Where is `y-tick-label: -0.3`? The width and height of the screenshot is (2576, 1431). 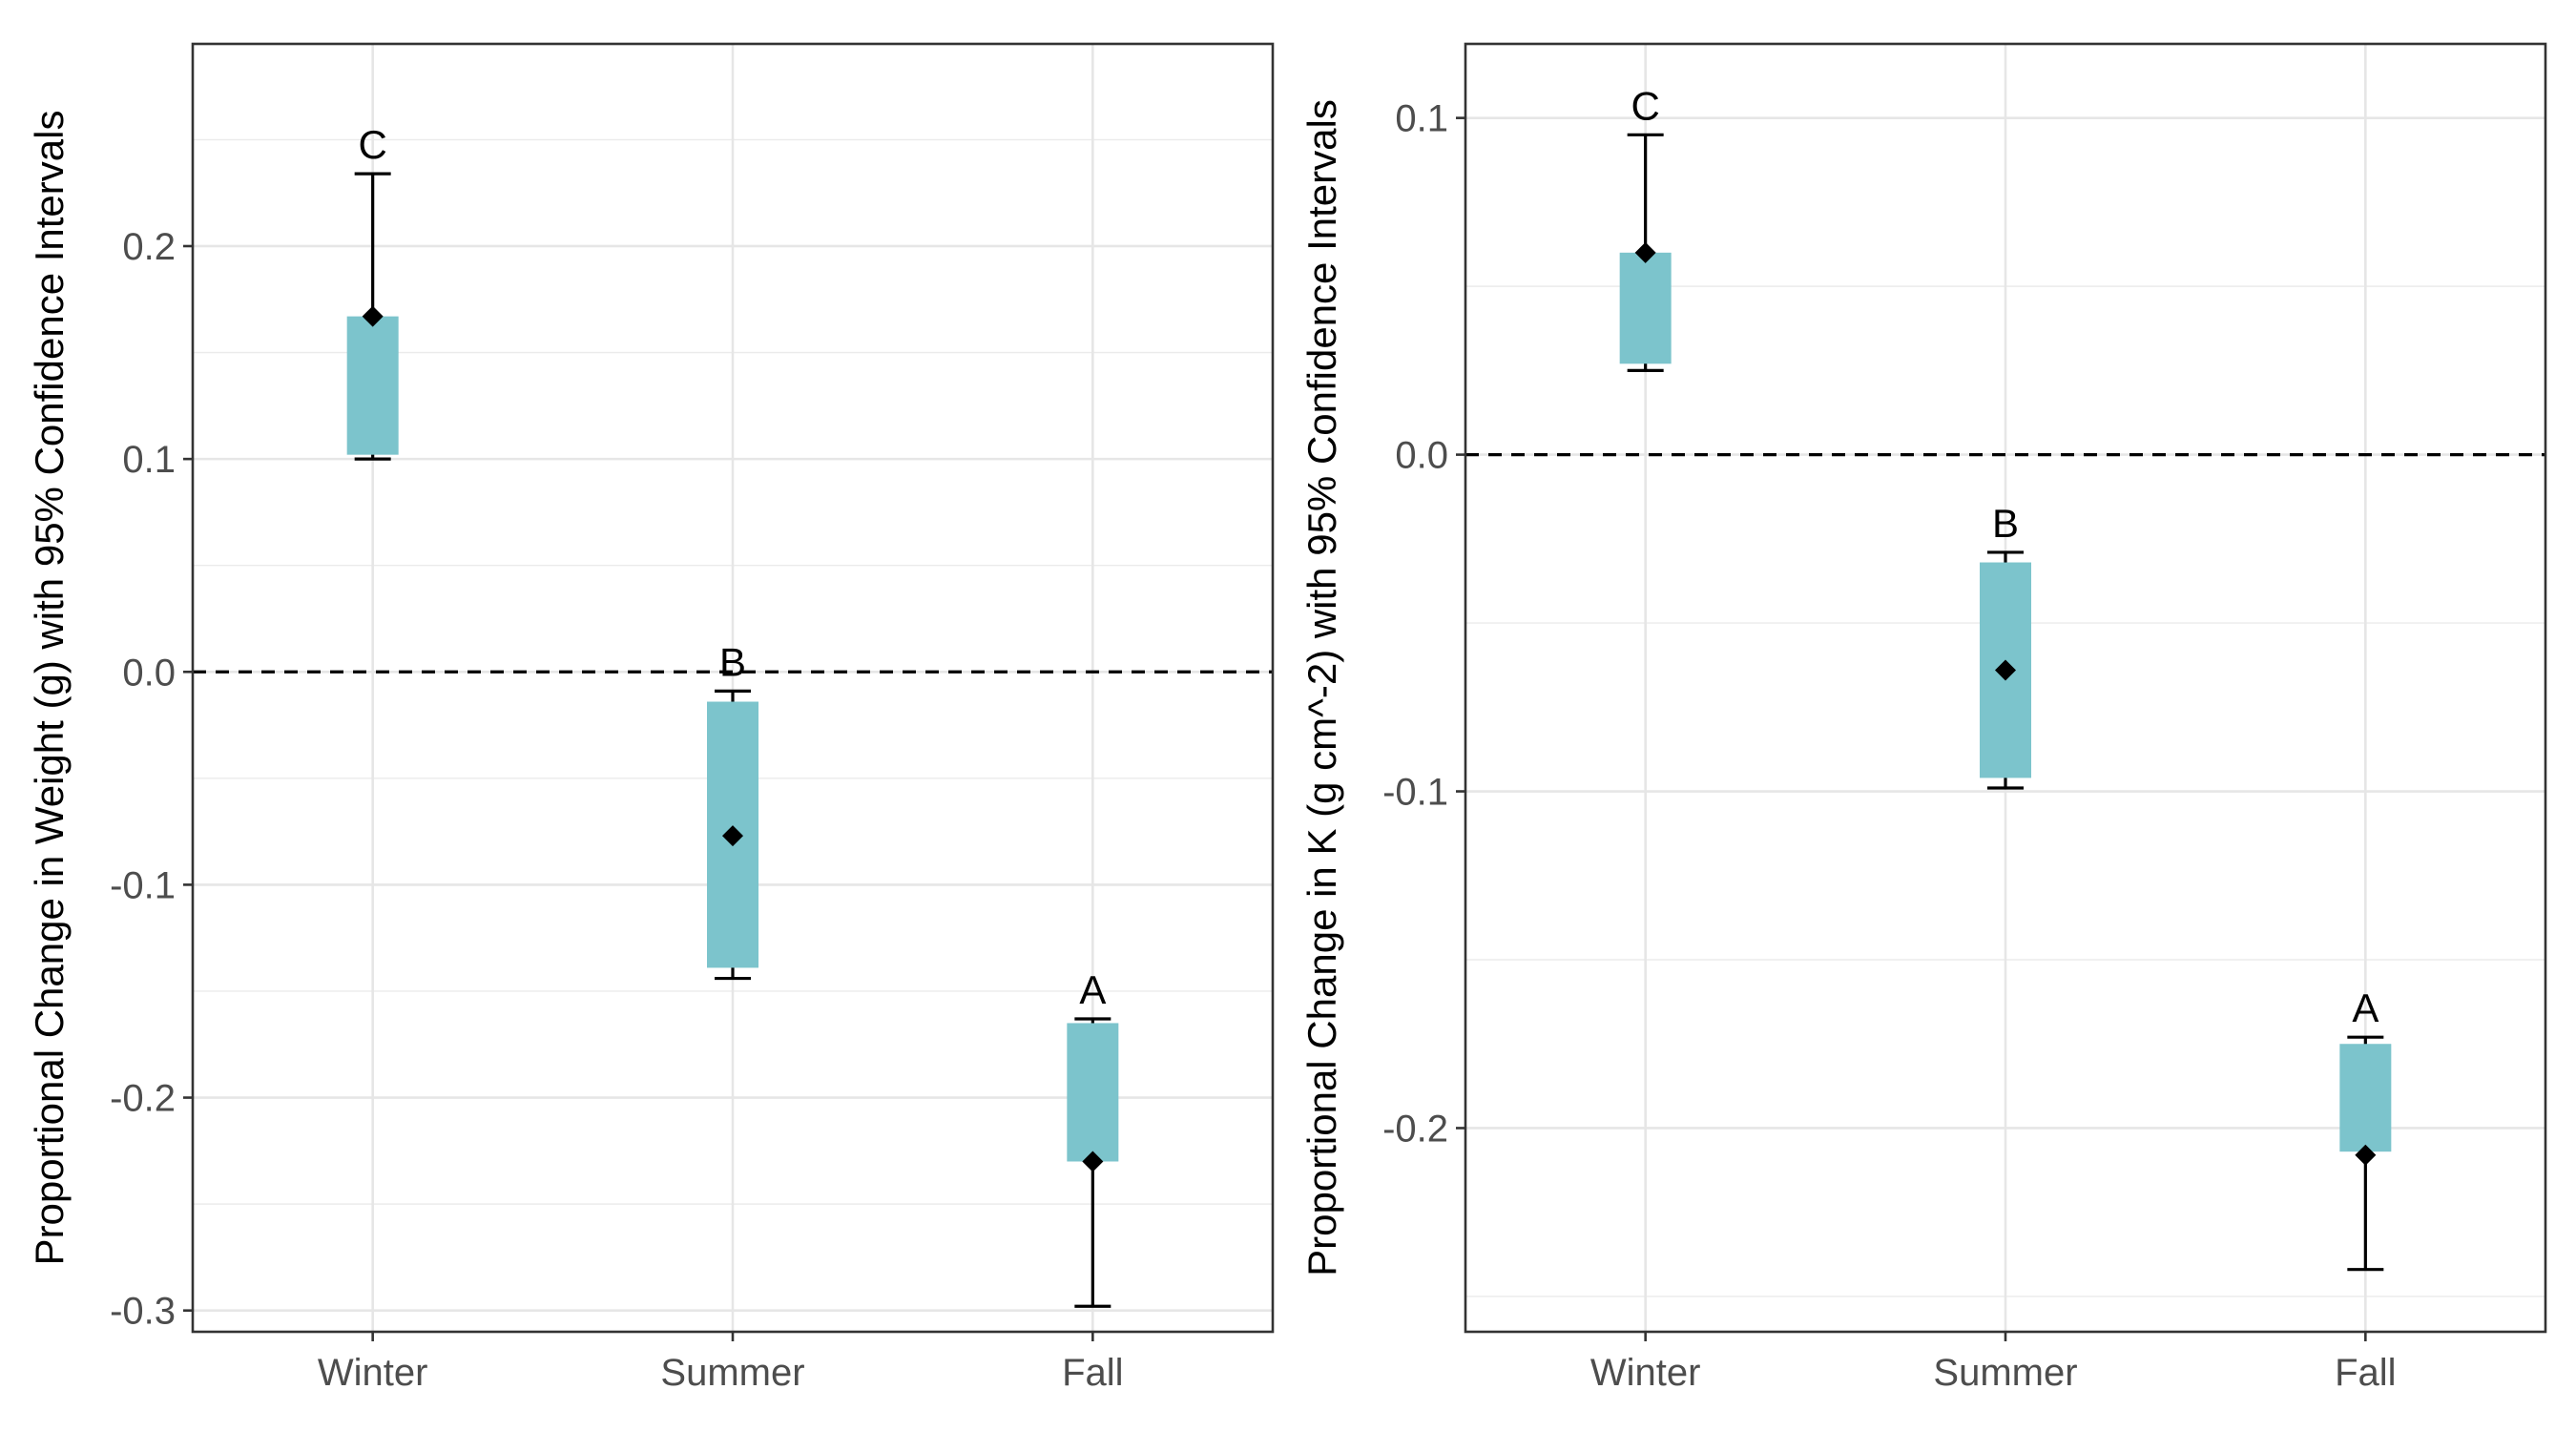 y-tick-label: -0.3 is located at coordinates (143, 1312).